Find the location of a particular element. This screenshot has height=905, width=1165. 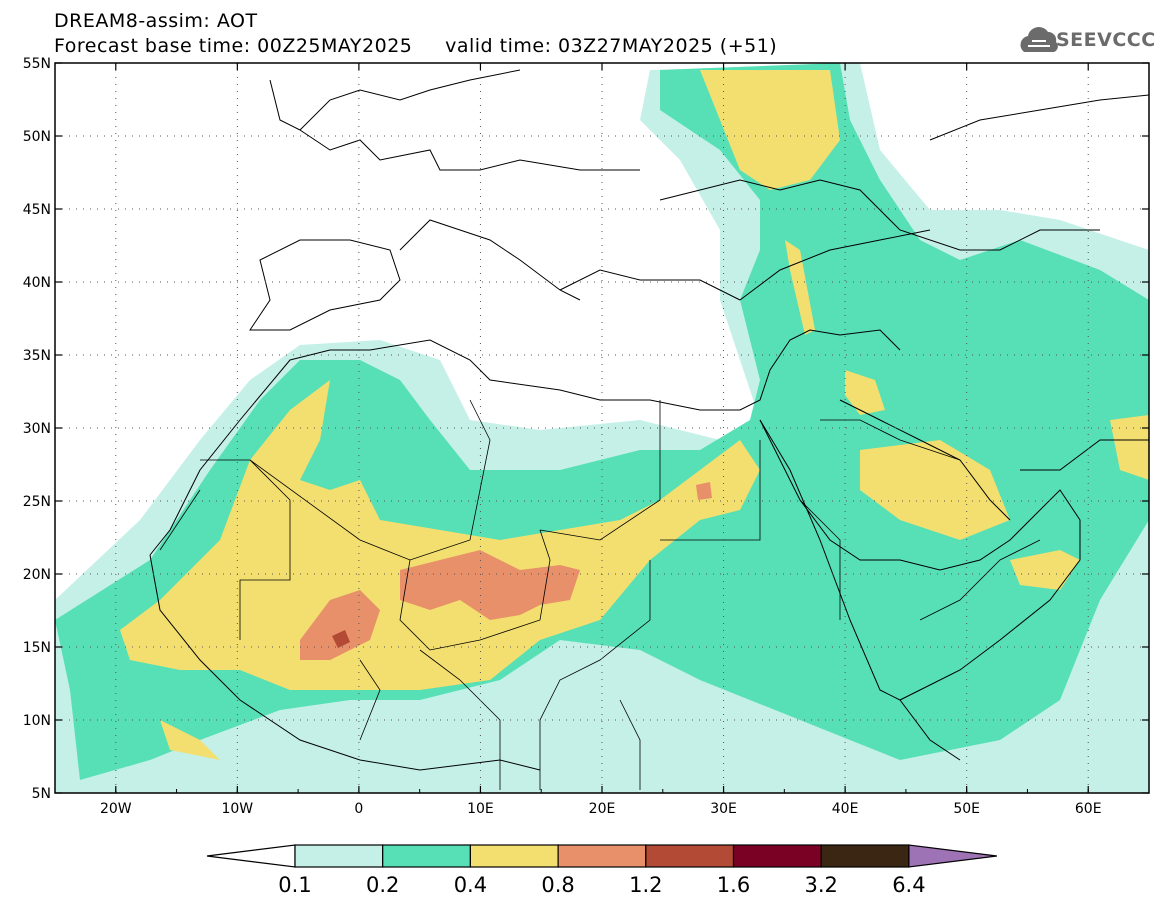

chart-title: DREAM8-assim: AOT is located at coordinates (156, 21).